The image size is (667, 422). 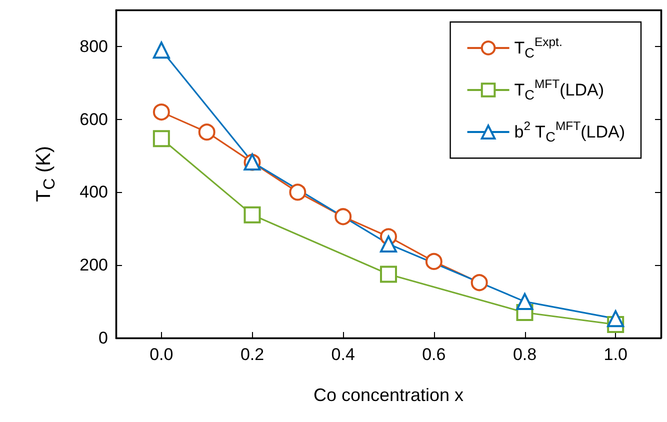 What do you see at coordinates (343, 354) in the screenshot?
I see `x-tick-label: 0.4` at bounding box center [343, 354].